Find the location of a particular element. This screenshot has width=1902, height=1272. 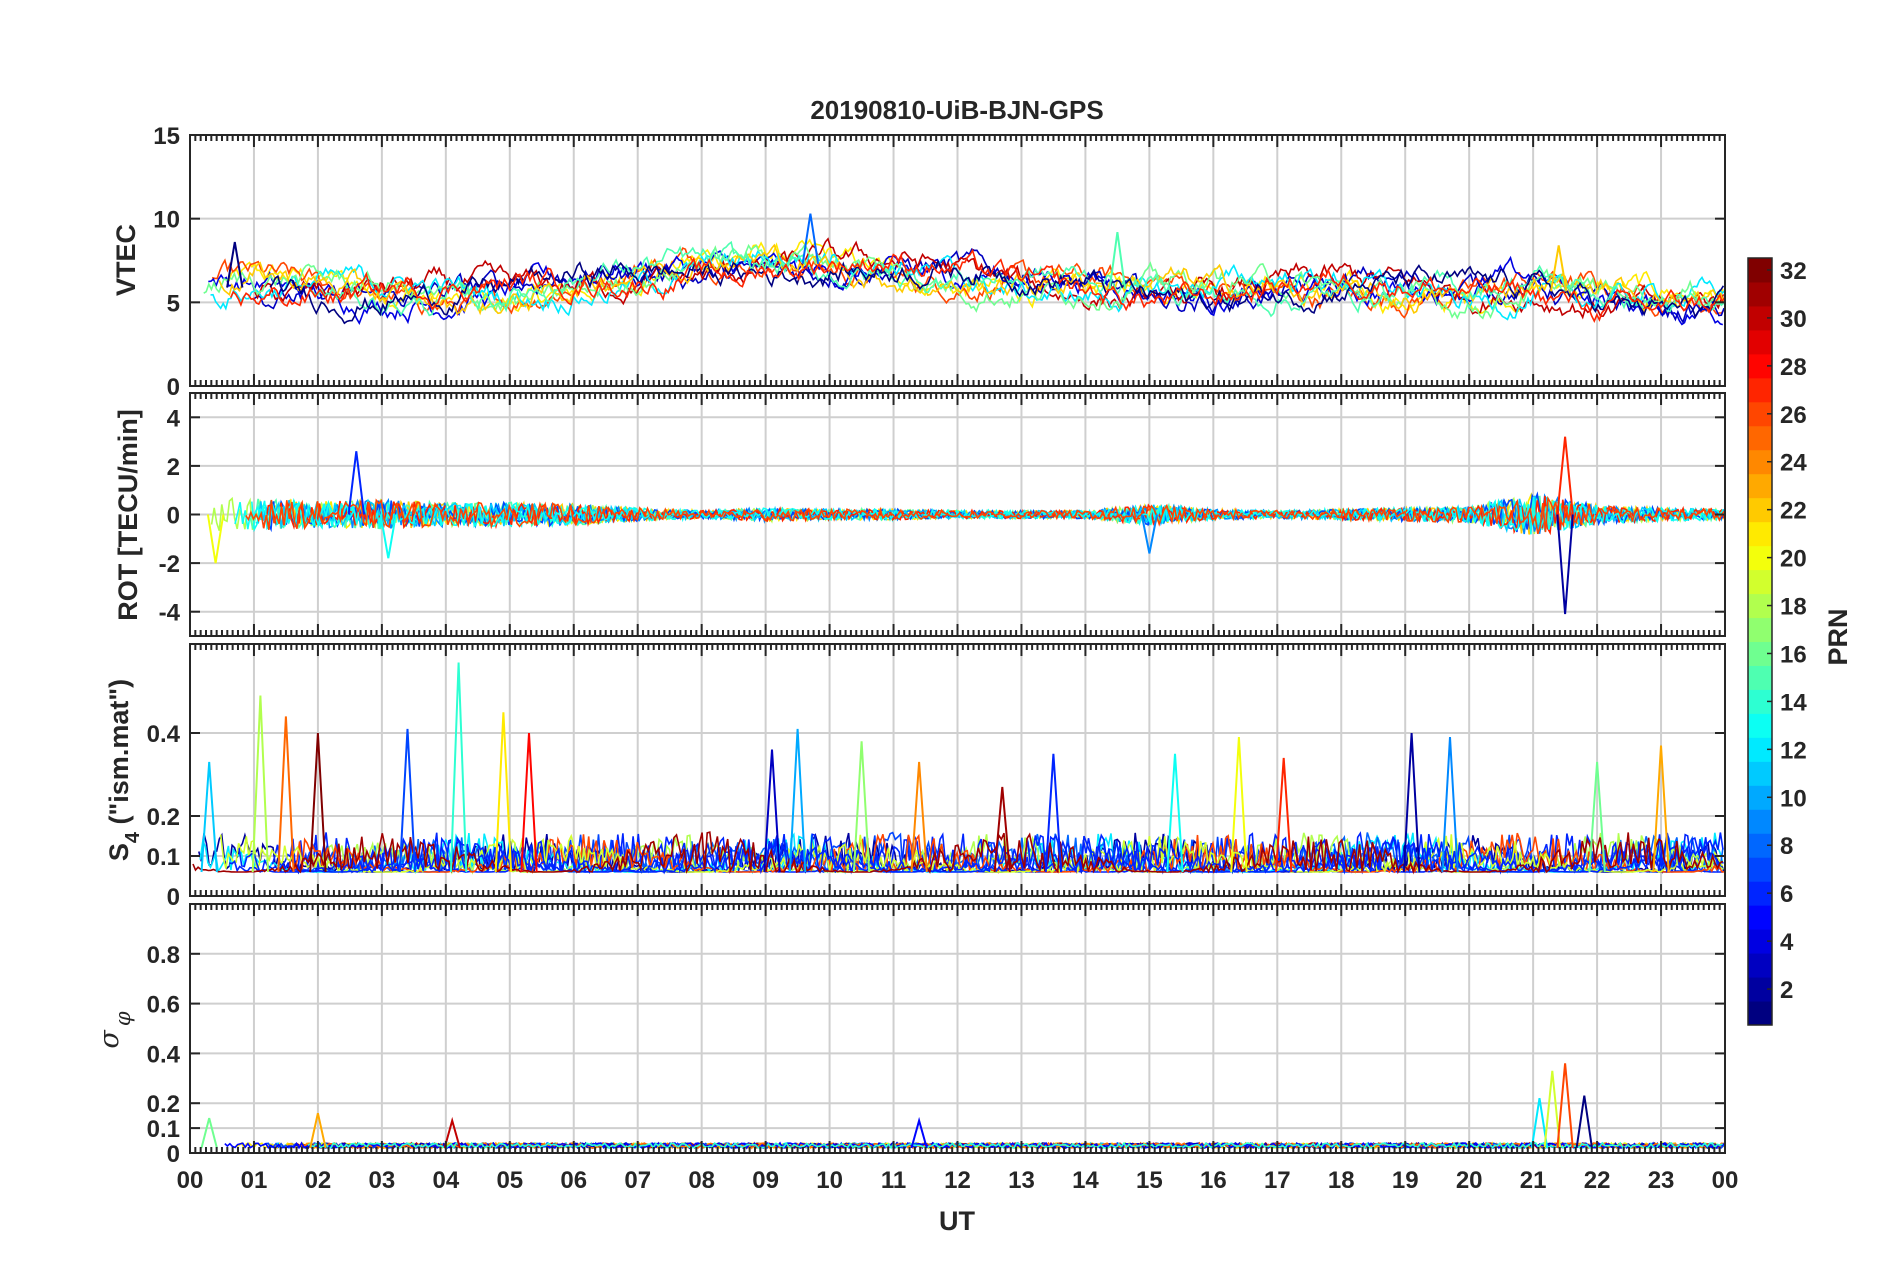

vtec-y-axis-label: VTEC is located at coordinates (126, 260).